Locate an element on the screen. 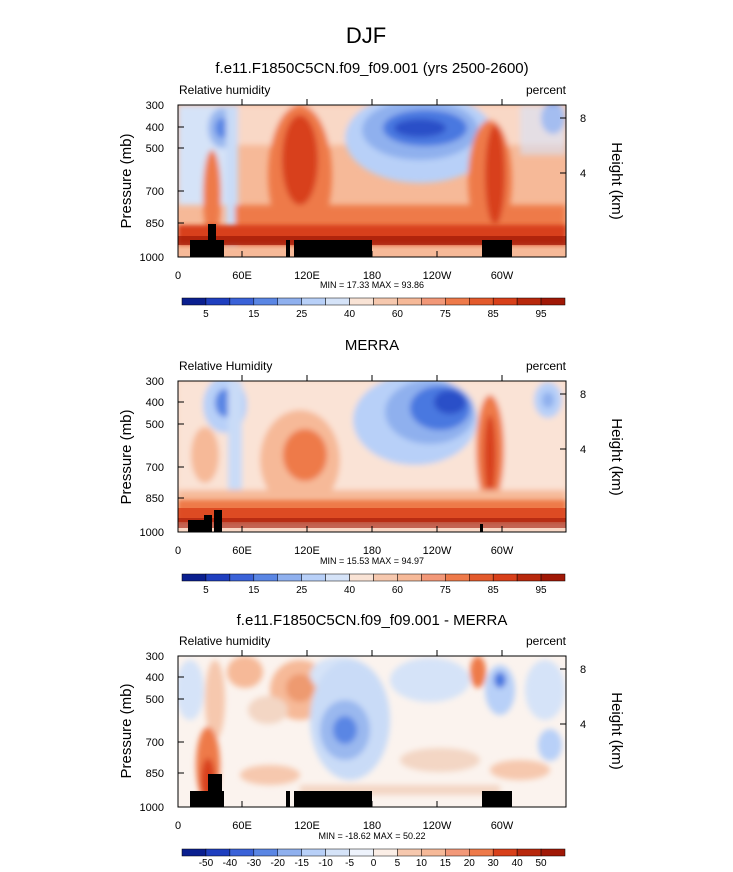  panel-1-stats: MIN = 17.33 MAX = 93.86 is located at coordinates (372, 285).